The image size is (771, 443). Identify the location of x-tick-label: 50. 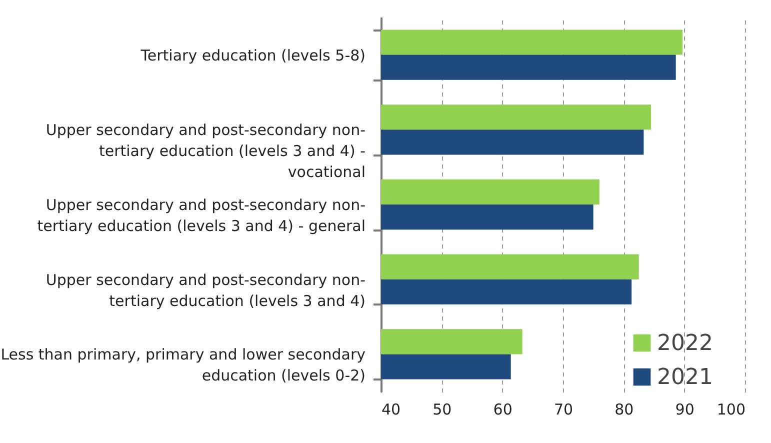
(442, 409).